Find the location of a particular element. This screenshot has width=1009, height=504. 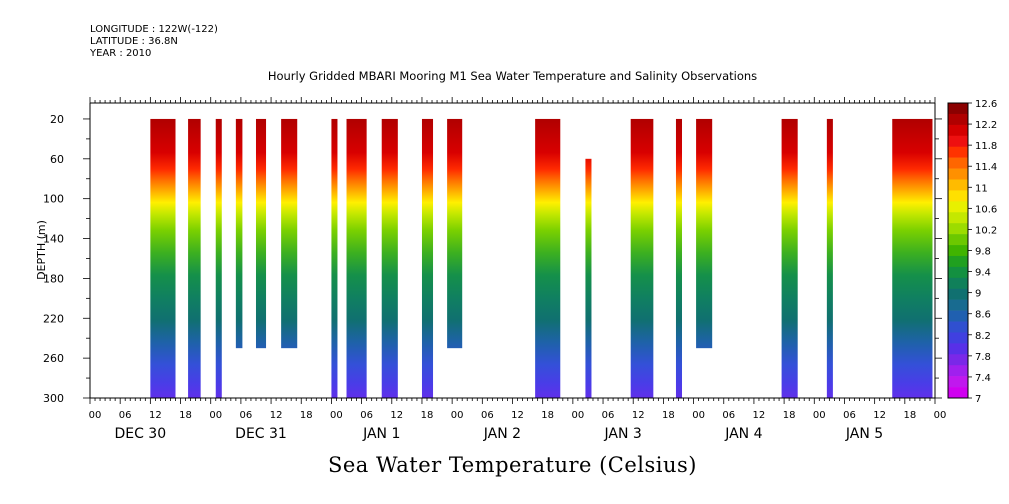

colorbar-label: 9.8 is located at coordinates (983, 252).